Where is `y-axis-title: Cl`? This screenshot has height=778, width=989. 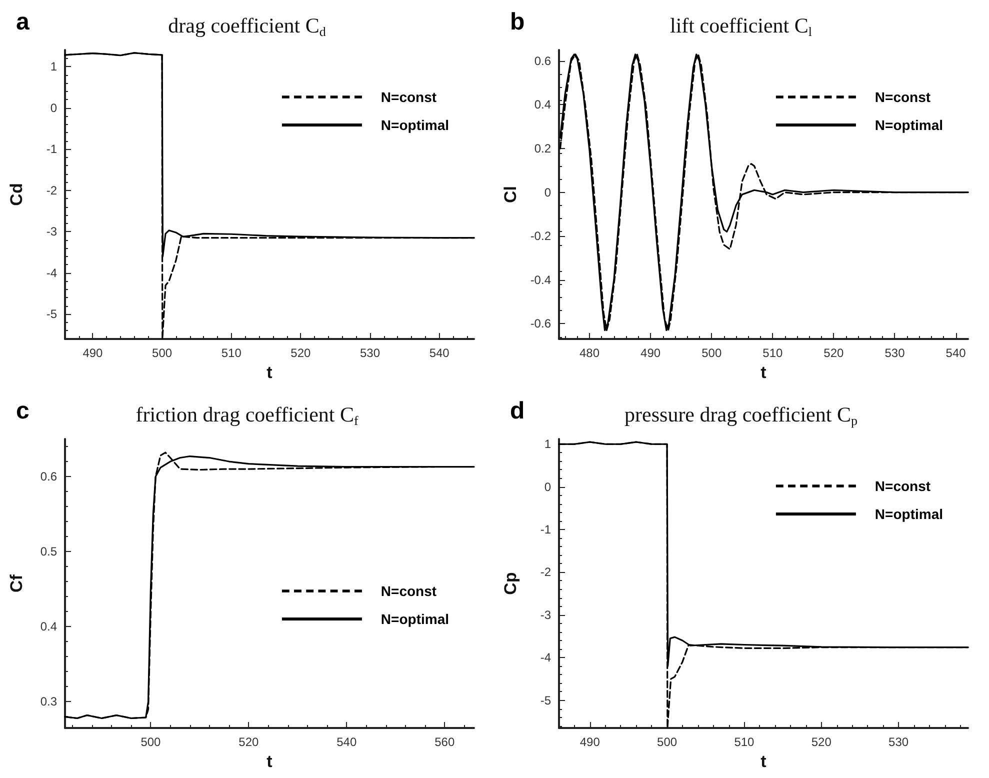 y-axis-title: Cl is located at coordinates (510, 194).